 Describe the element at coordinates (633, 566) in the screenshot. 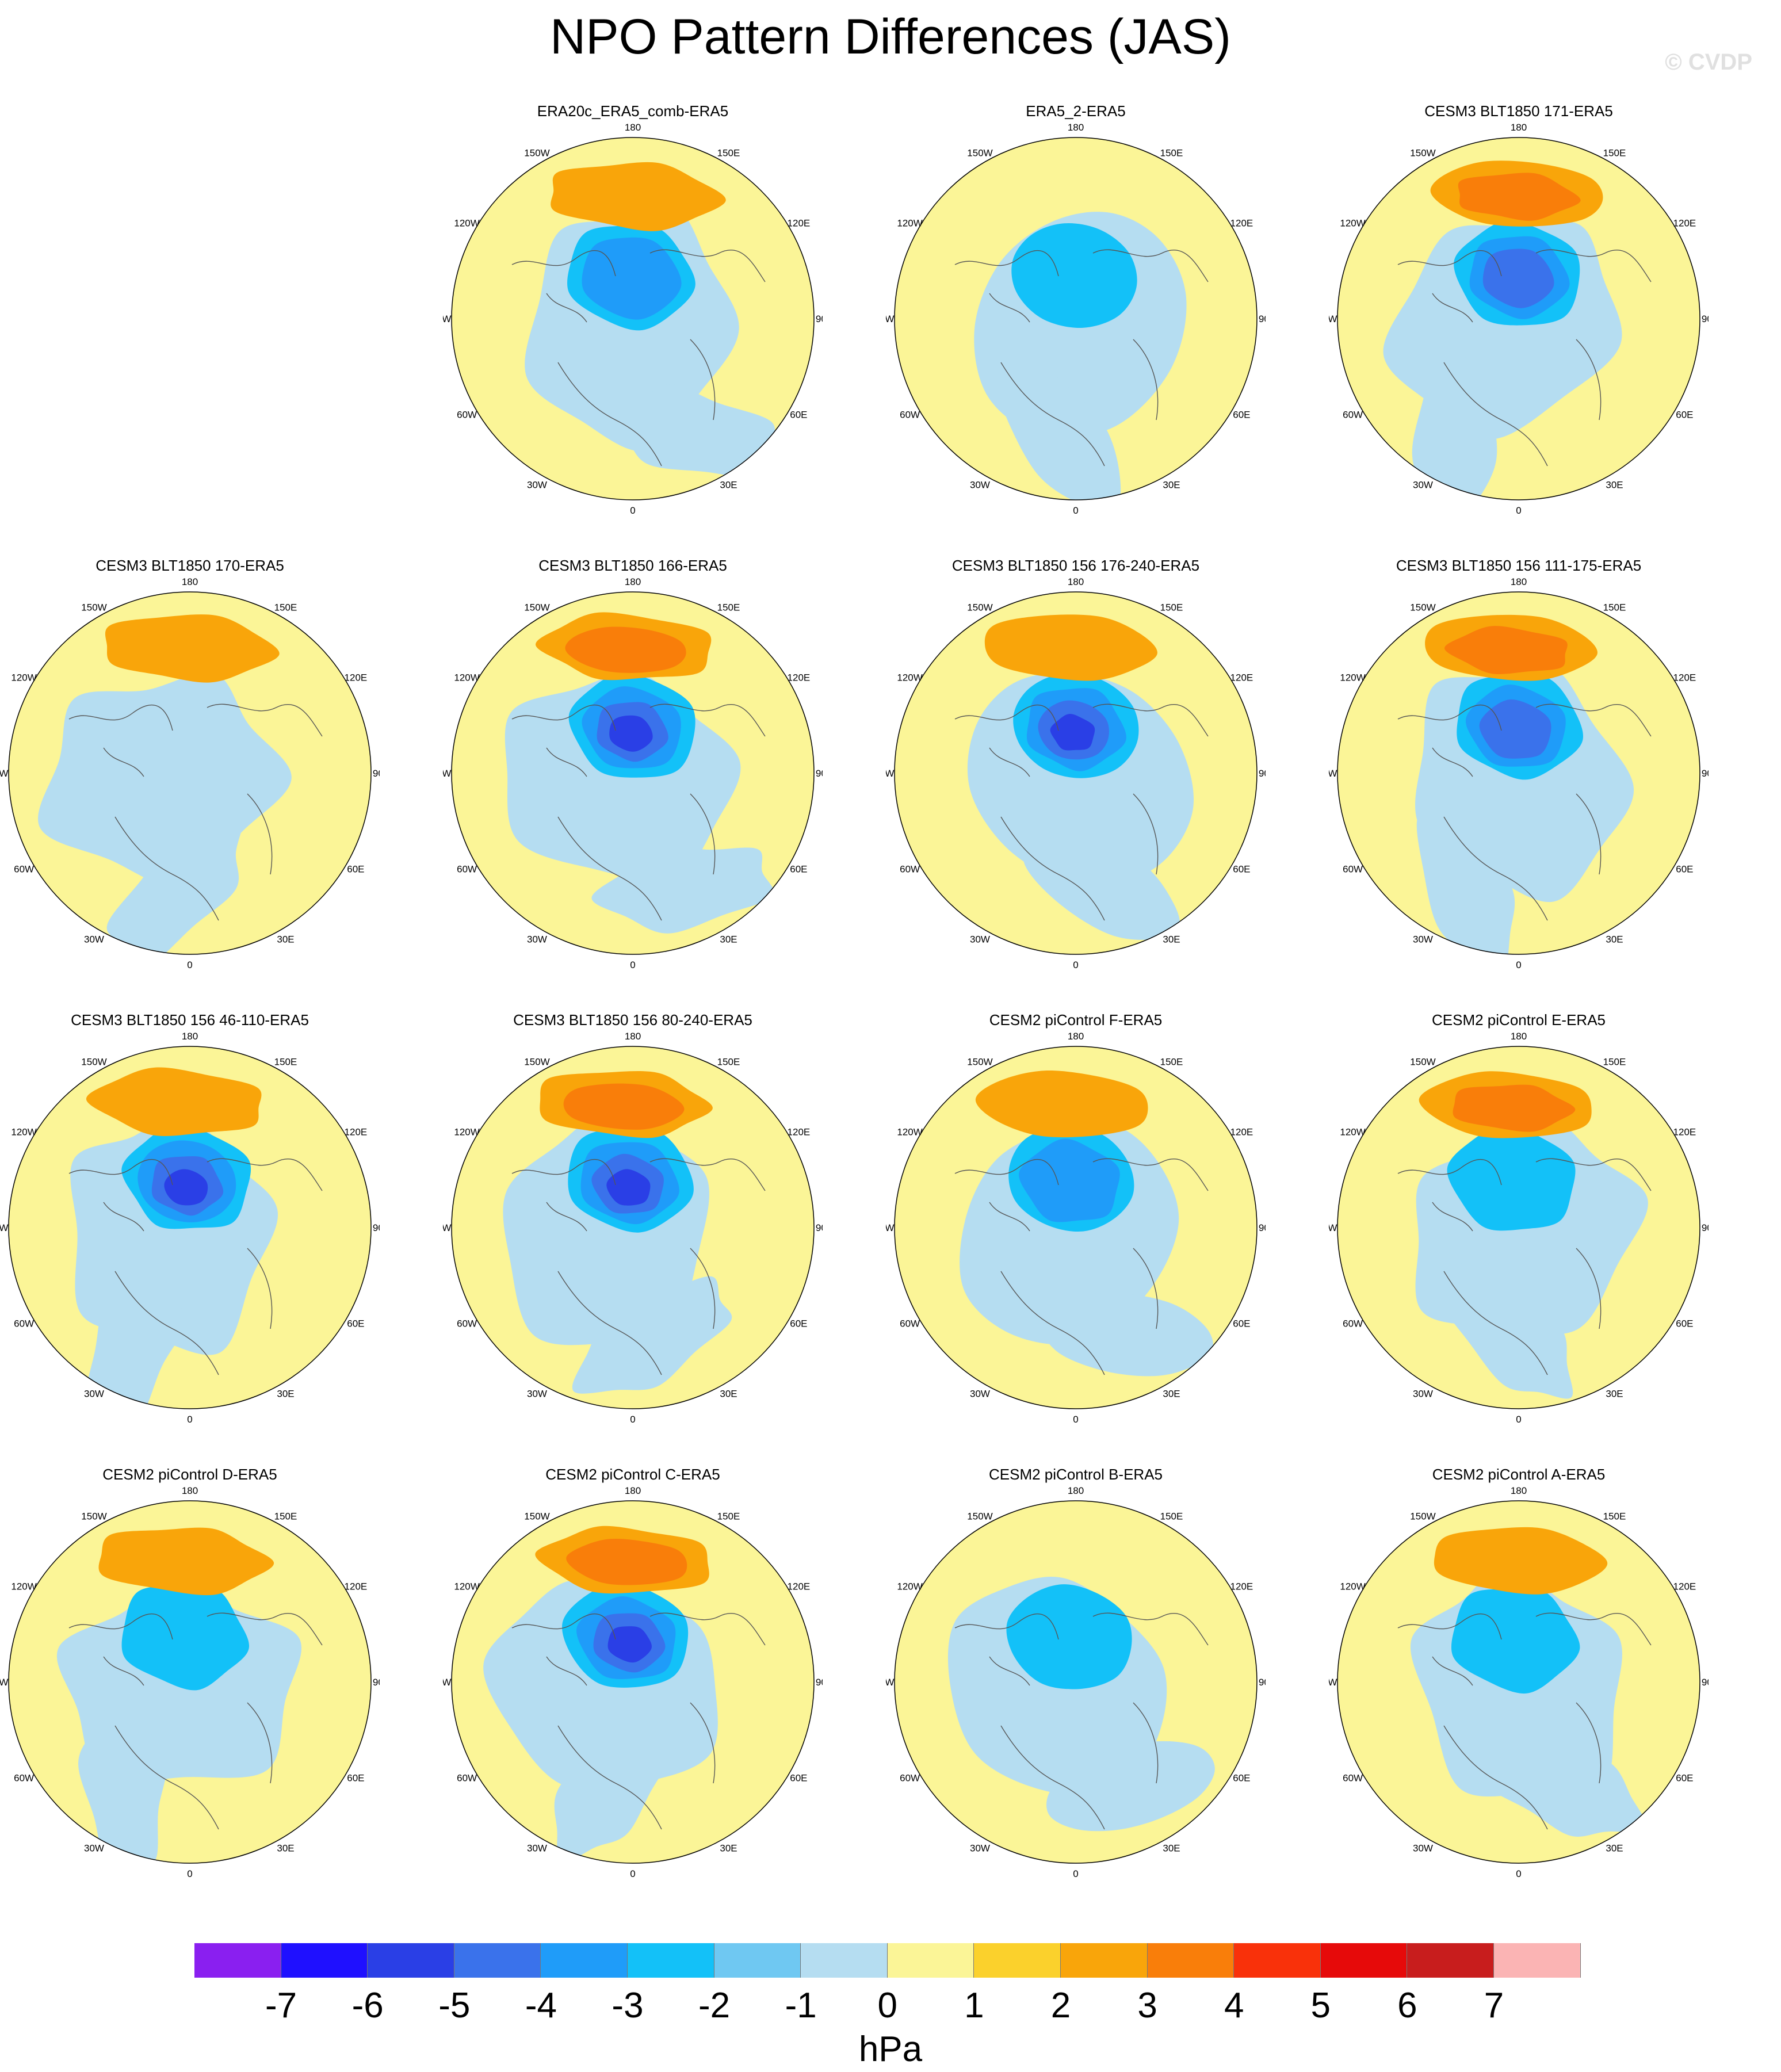

I see `panel-title: CESM3 BLT1850 166-ERA5` at that location.